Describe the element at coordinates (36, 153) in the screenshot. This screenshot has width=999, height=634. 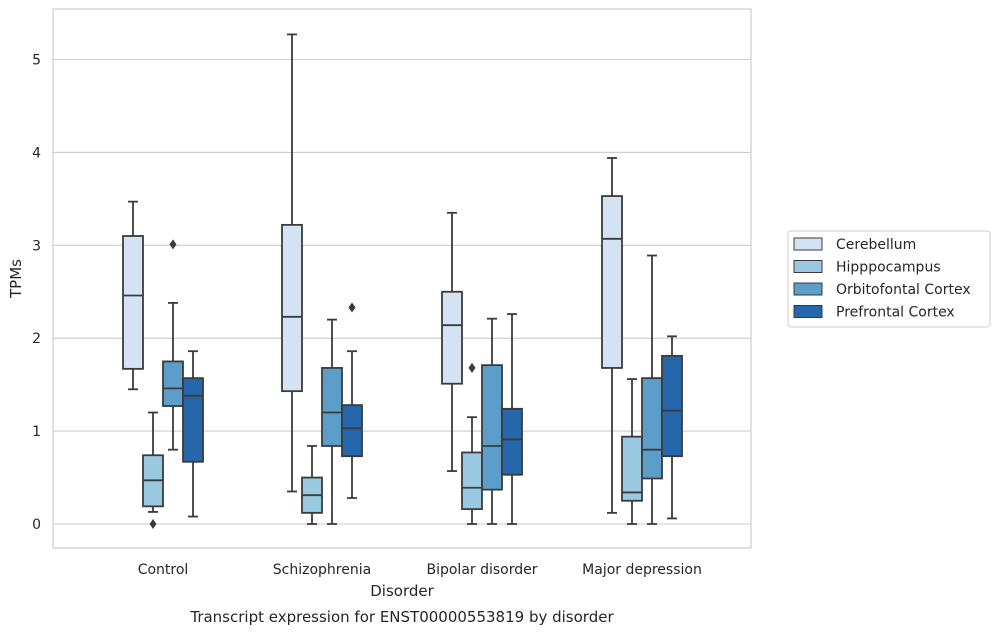
I see `y-tick-label: 4` at that location.